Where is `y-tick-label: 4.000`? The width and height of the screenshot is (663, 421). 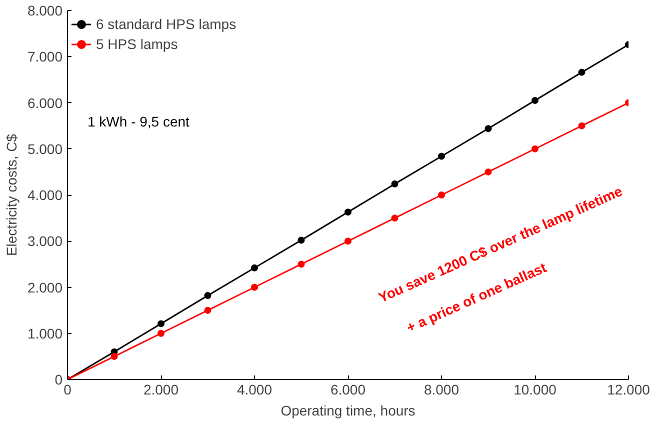 y-tick-label: 4.000 is located at coordinates (45, 195).